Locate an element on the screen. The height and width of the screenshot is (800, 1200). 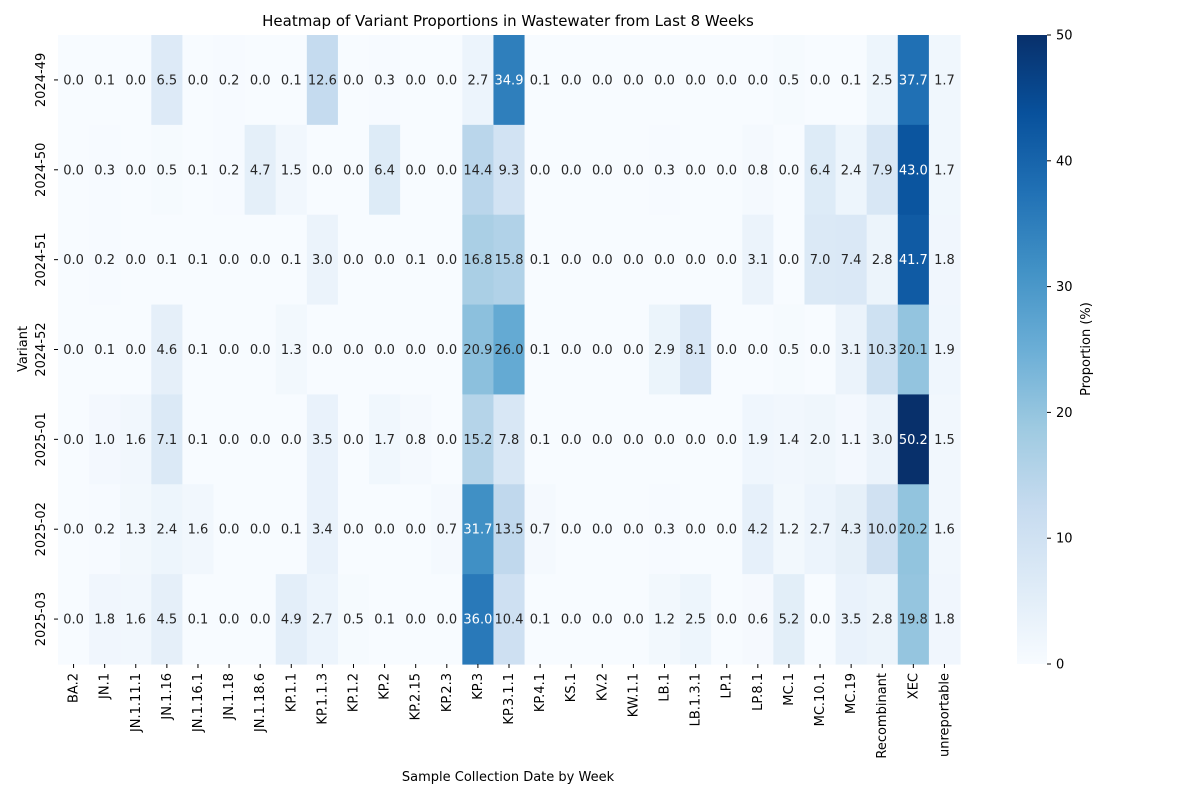
cell-value-label: 0.3 is located at coordinates (104, 170).